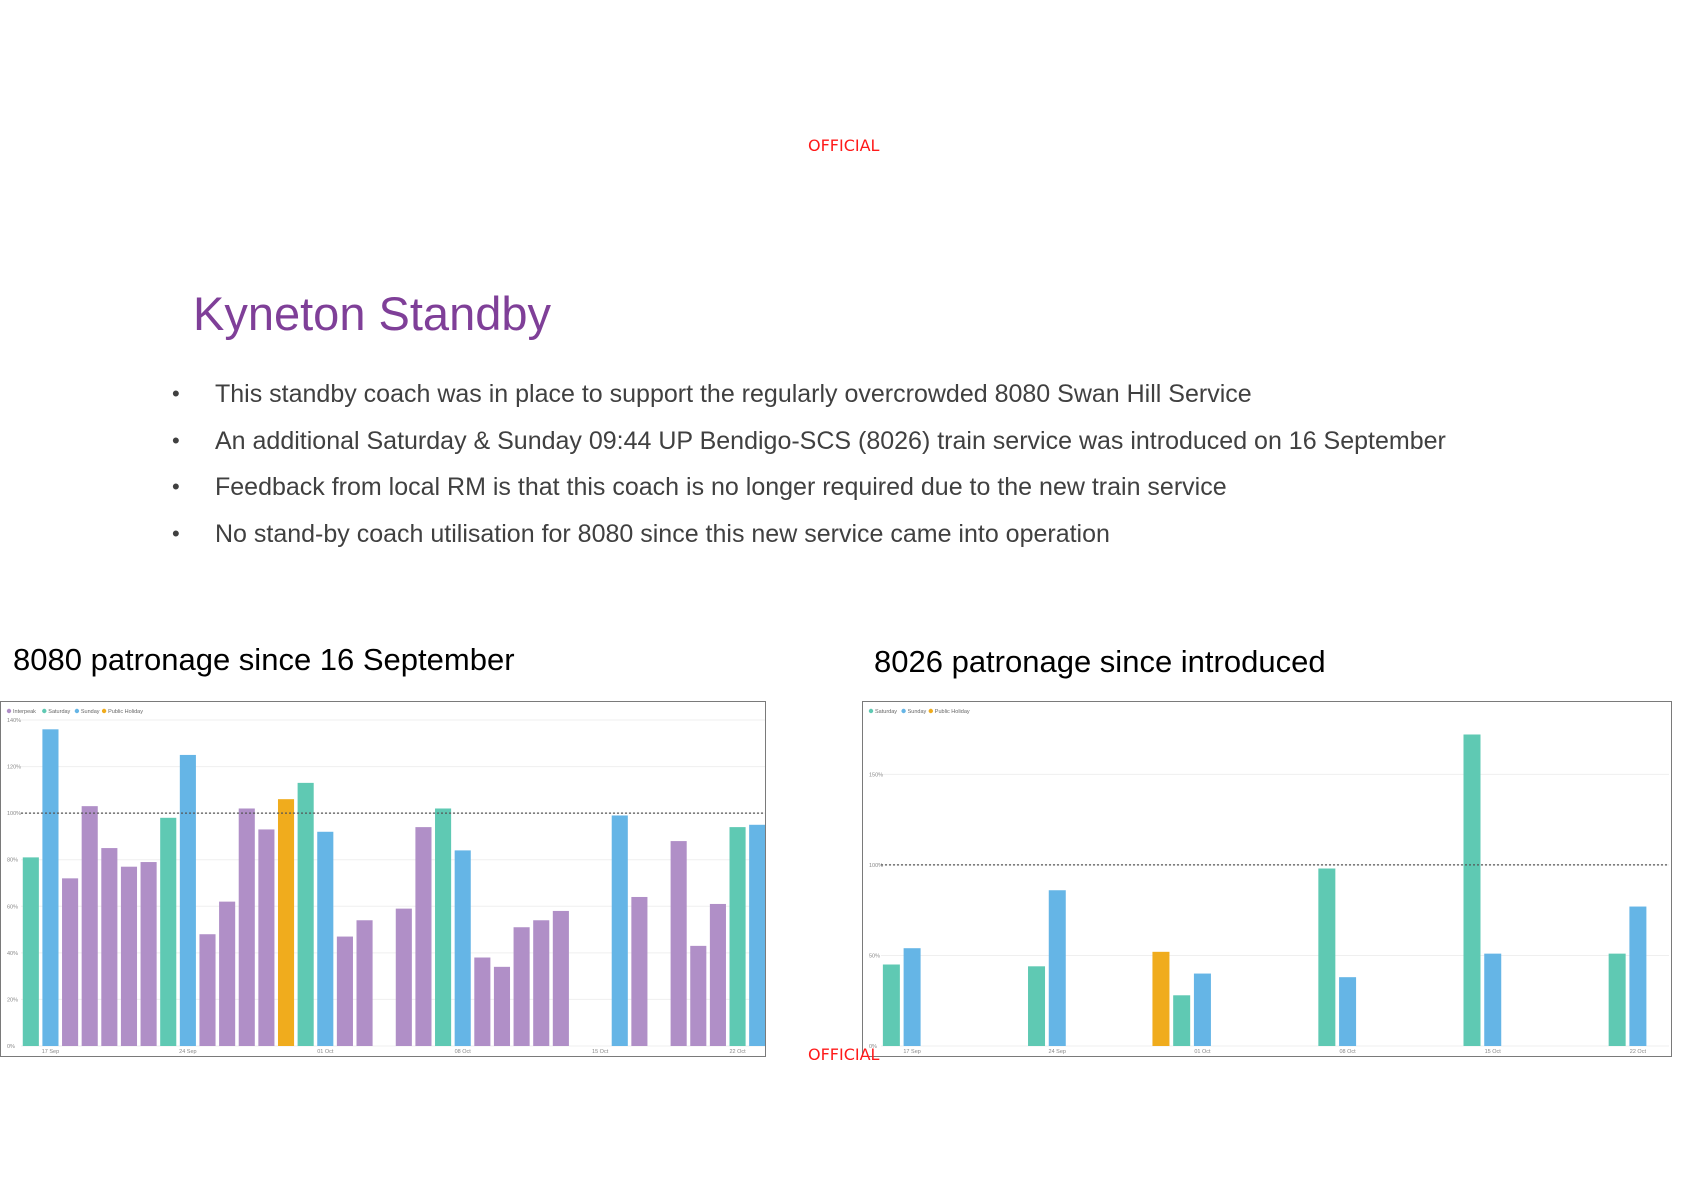  What do you see at coordinates (14, 721) in the screenshot?
I see `y-tick-label: 140%` at bounding box center [14, 721].